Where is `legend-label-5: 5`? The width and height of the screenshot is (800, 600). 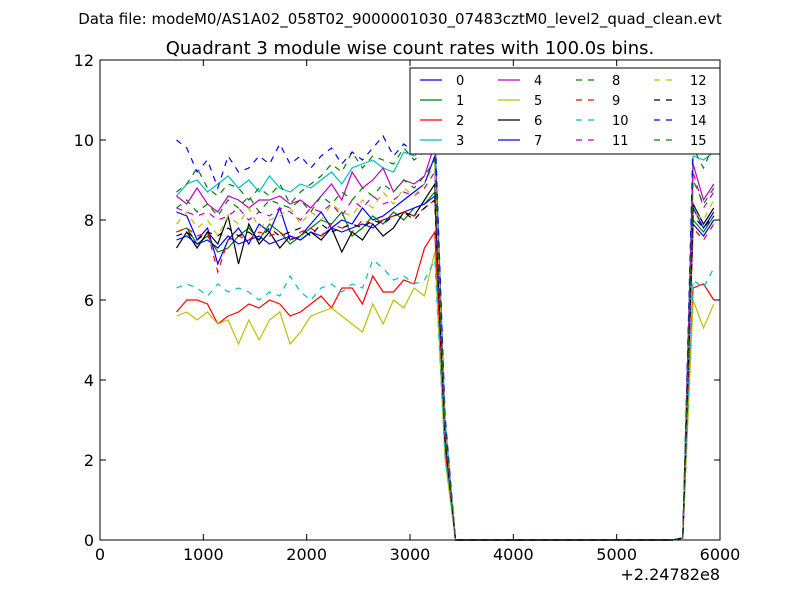
legend-label-5: 5 is located at coordinates (538, 101).